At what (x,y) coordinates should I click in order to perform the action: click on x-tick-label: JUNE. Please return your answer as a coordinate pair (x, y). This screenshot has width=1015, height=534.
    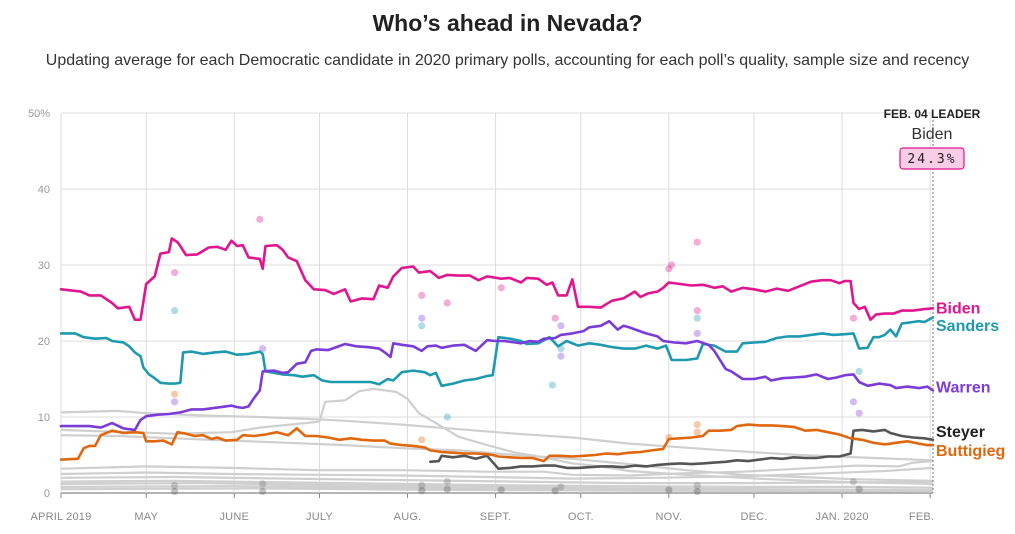
    Looking at the image, I should click on (234, 517).